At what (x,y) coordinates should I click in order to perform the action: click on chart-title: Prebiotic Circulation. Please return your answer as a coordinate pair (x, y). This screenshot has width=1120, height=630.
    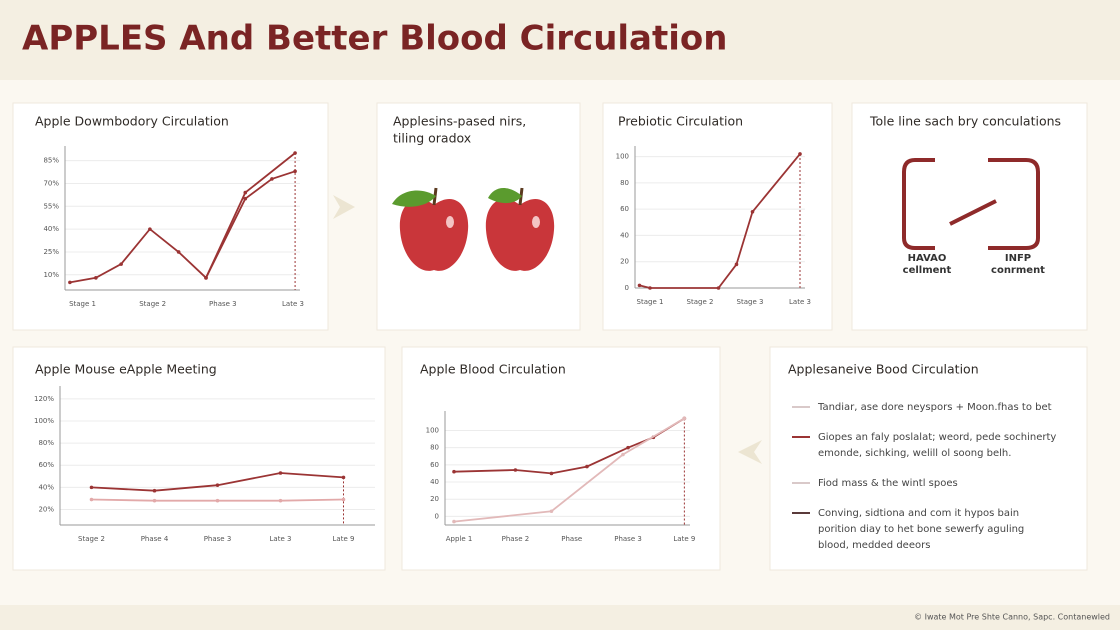
    Looking at the image, I should click on (680, 121).